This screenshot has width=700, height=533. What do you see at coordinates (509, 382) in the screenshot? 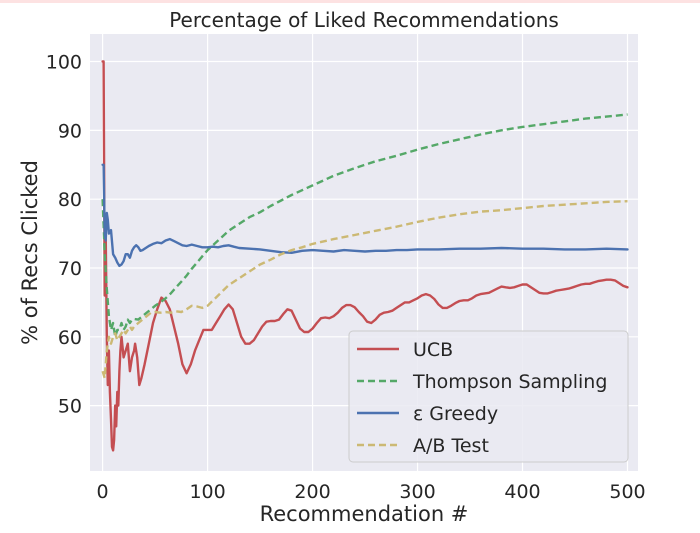
I see `legend-label: Thompson Sampling` at bounding box center [509, 382].